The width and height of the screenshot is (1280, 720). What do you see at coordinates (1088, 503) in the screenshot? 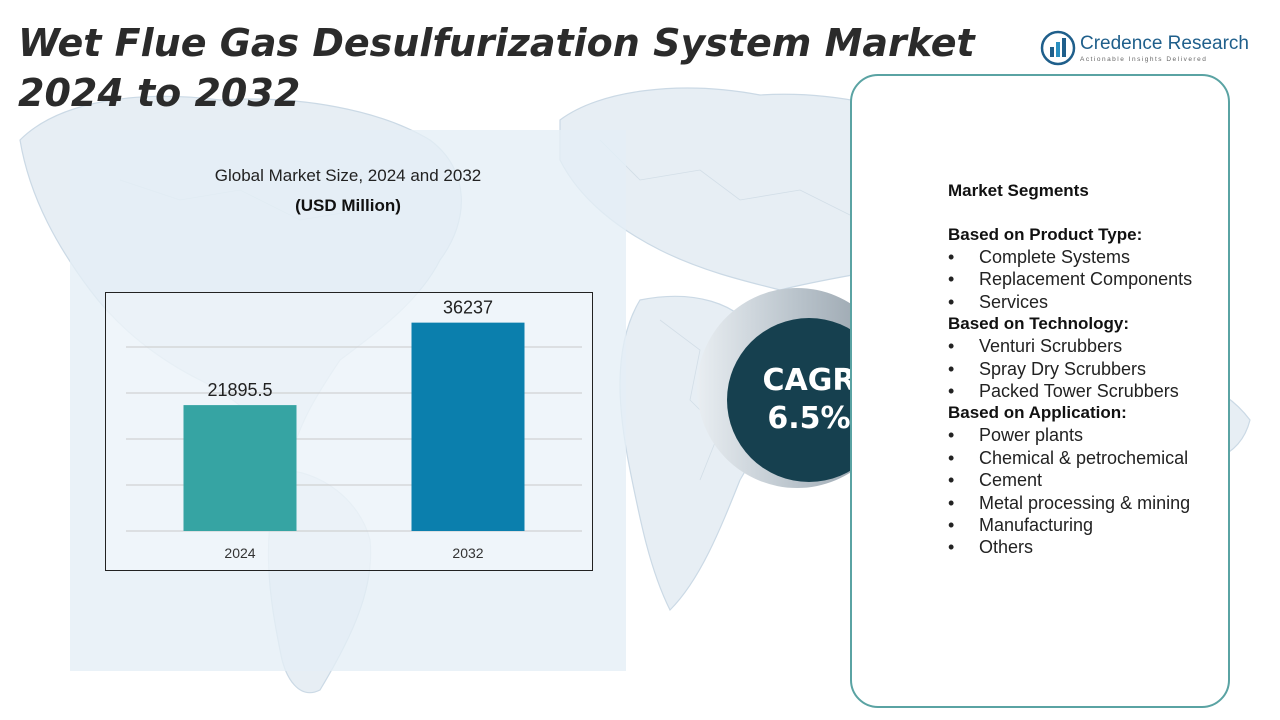
I see `segment-item: Metal processing & mining` at bounding box center [1088, 503].